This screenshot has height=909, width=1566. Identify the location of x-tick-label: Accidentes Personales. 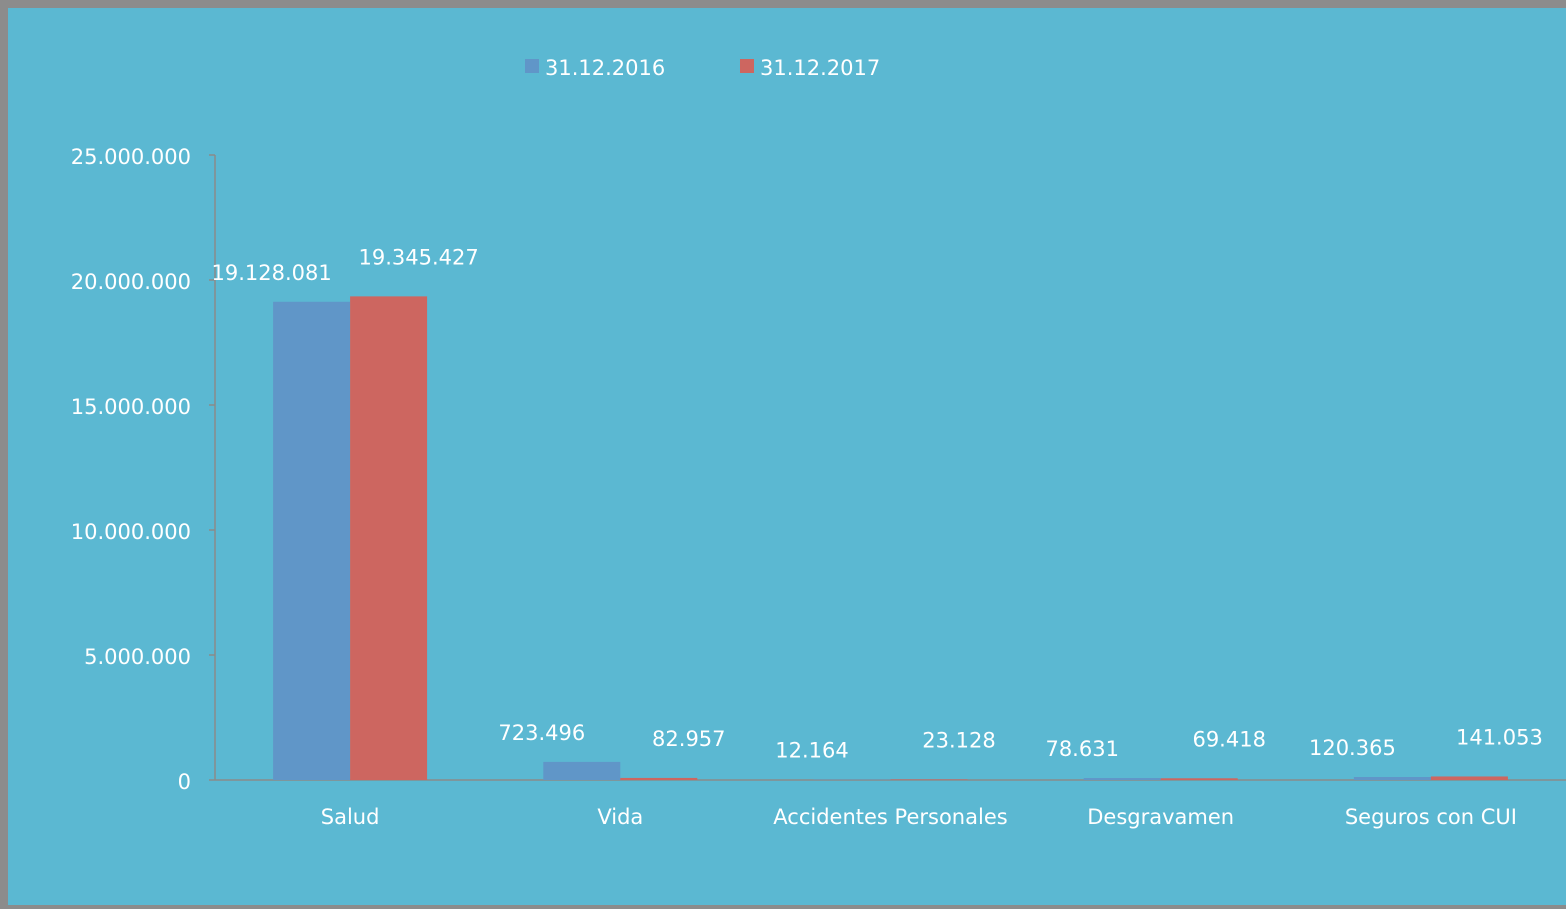
(890, 817).